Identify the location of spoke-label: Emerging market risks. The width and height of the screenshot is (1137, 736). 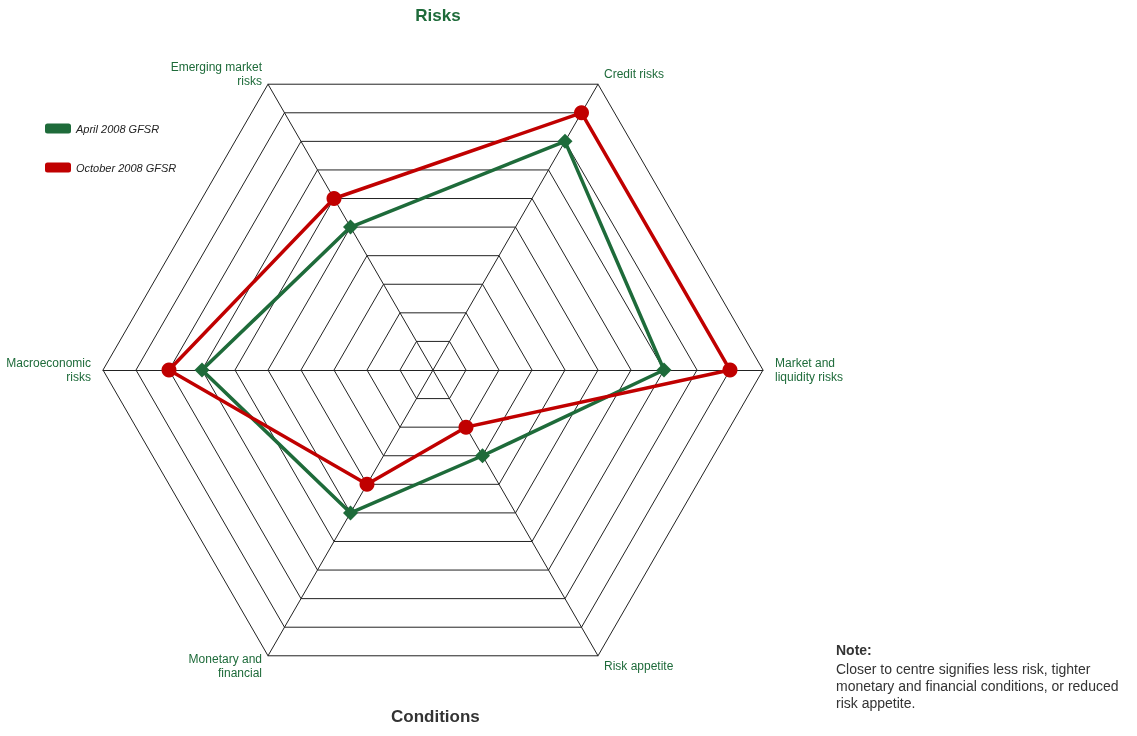
(216, 73).